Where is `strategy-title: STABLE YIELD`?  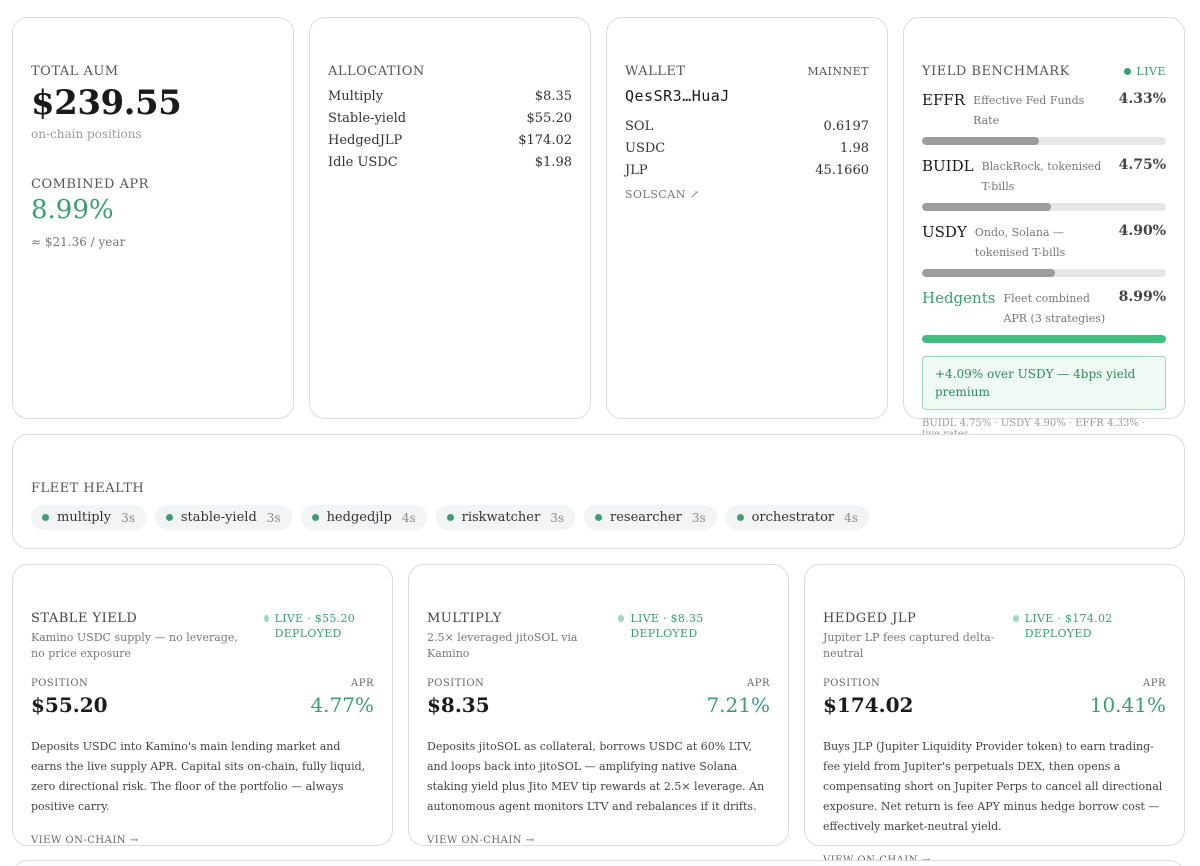 strategy-title: STABLE YIELD is located at coordinates (84, 618).